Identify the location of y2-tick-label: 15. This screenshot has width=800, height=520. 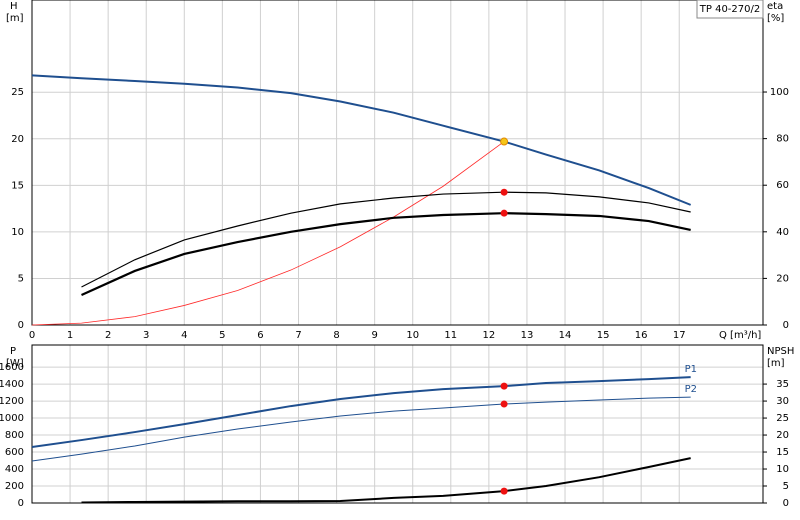
(782, 452).